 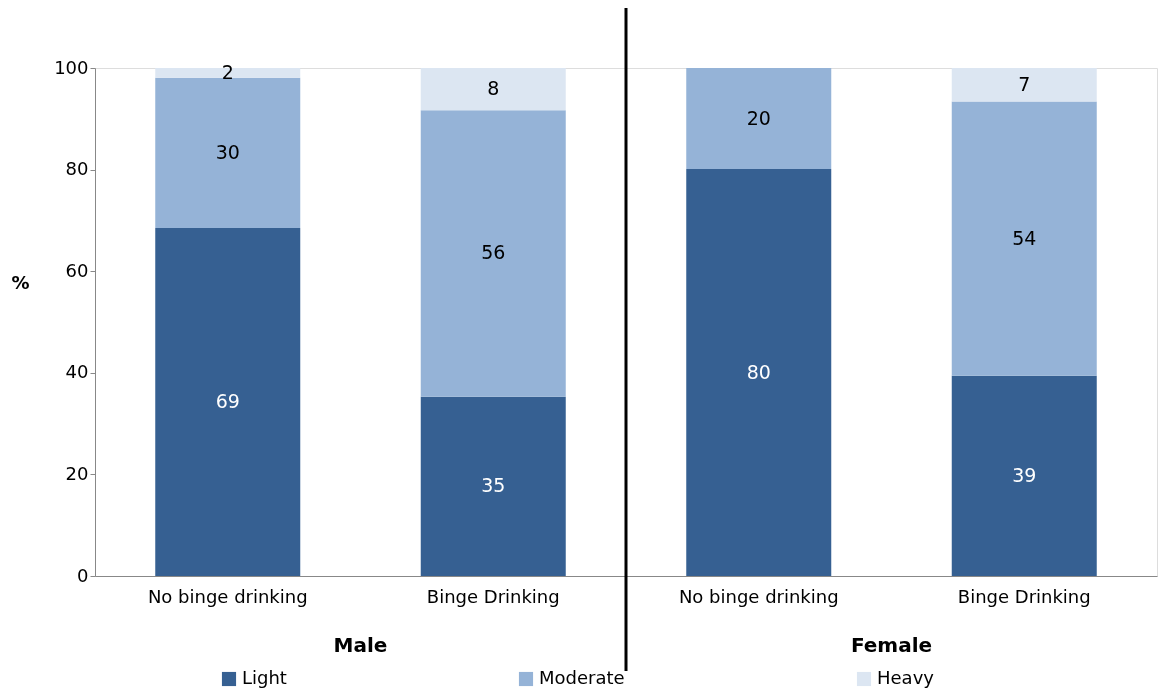 I want to click on text: Female, so click(x=891, y=645).